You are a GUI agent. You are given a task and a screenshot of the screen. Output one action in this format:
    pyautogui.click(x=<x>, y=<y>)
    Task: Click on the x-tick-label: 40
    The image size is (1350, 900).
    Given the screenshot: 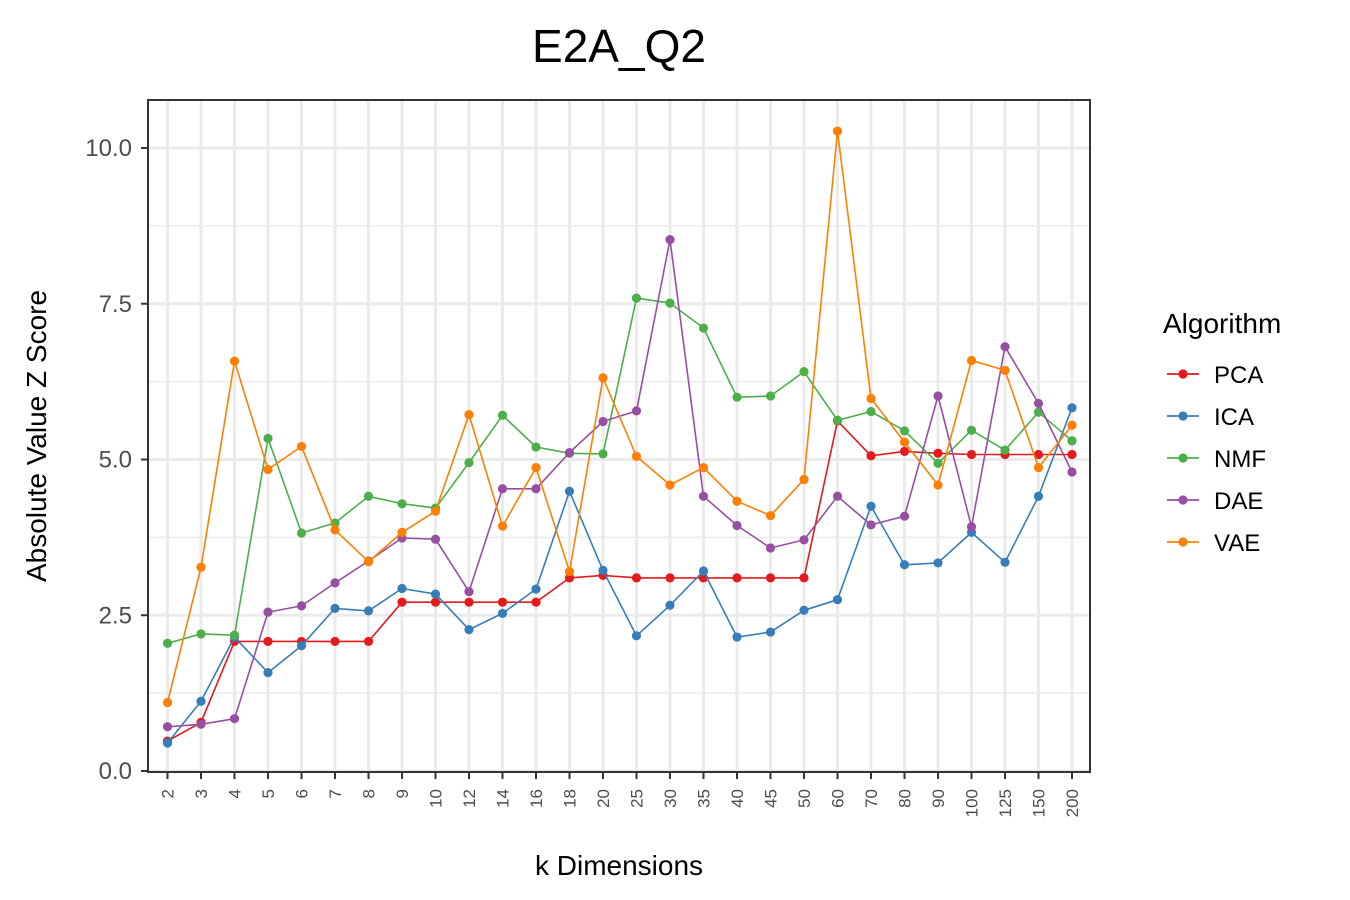 What is the action you would take?
    pyautogui.click(x=737, y=798)
    